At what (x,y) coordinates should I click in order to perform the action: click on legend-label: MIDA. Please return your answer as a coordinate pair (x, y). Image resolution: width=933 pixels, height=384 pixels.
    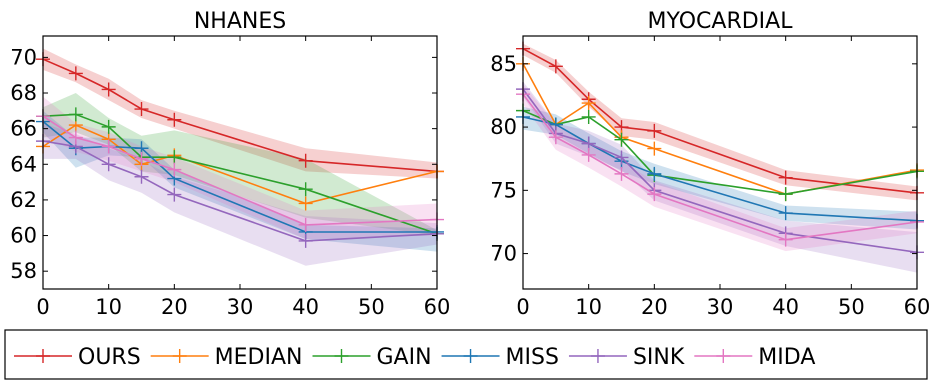
    Looking at the image, I should click on (786, 357).